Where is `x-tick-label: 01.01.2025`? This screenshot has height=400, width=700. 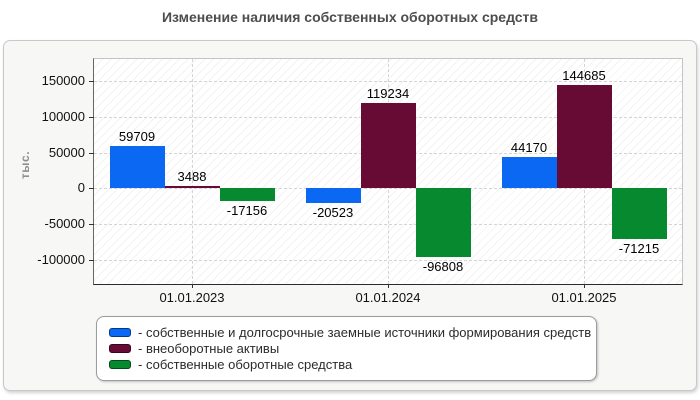
x-tick-label: 01.01.2025 is located at coordinates (584, 297).